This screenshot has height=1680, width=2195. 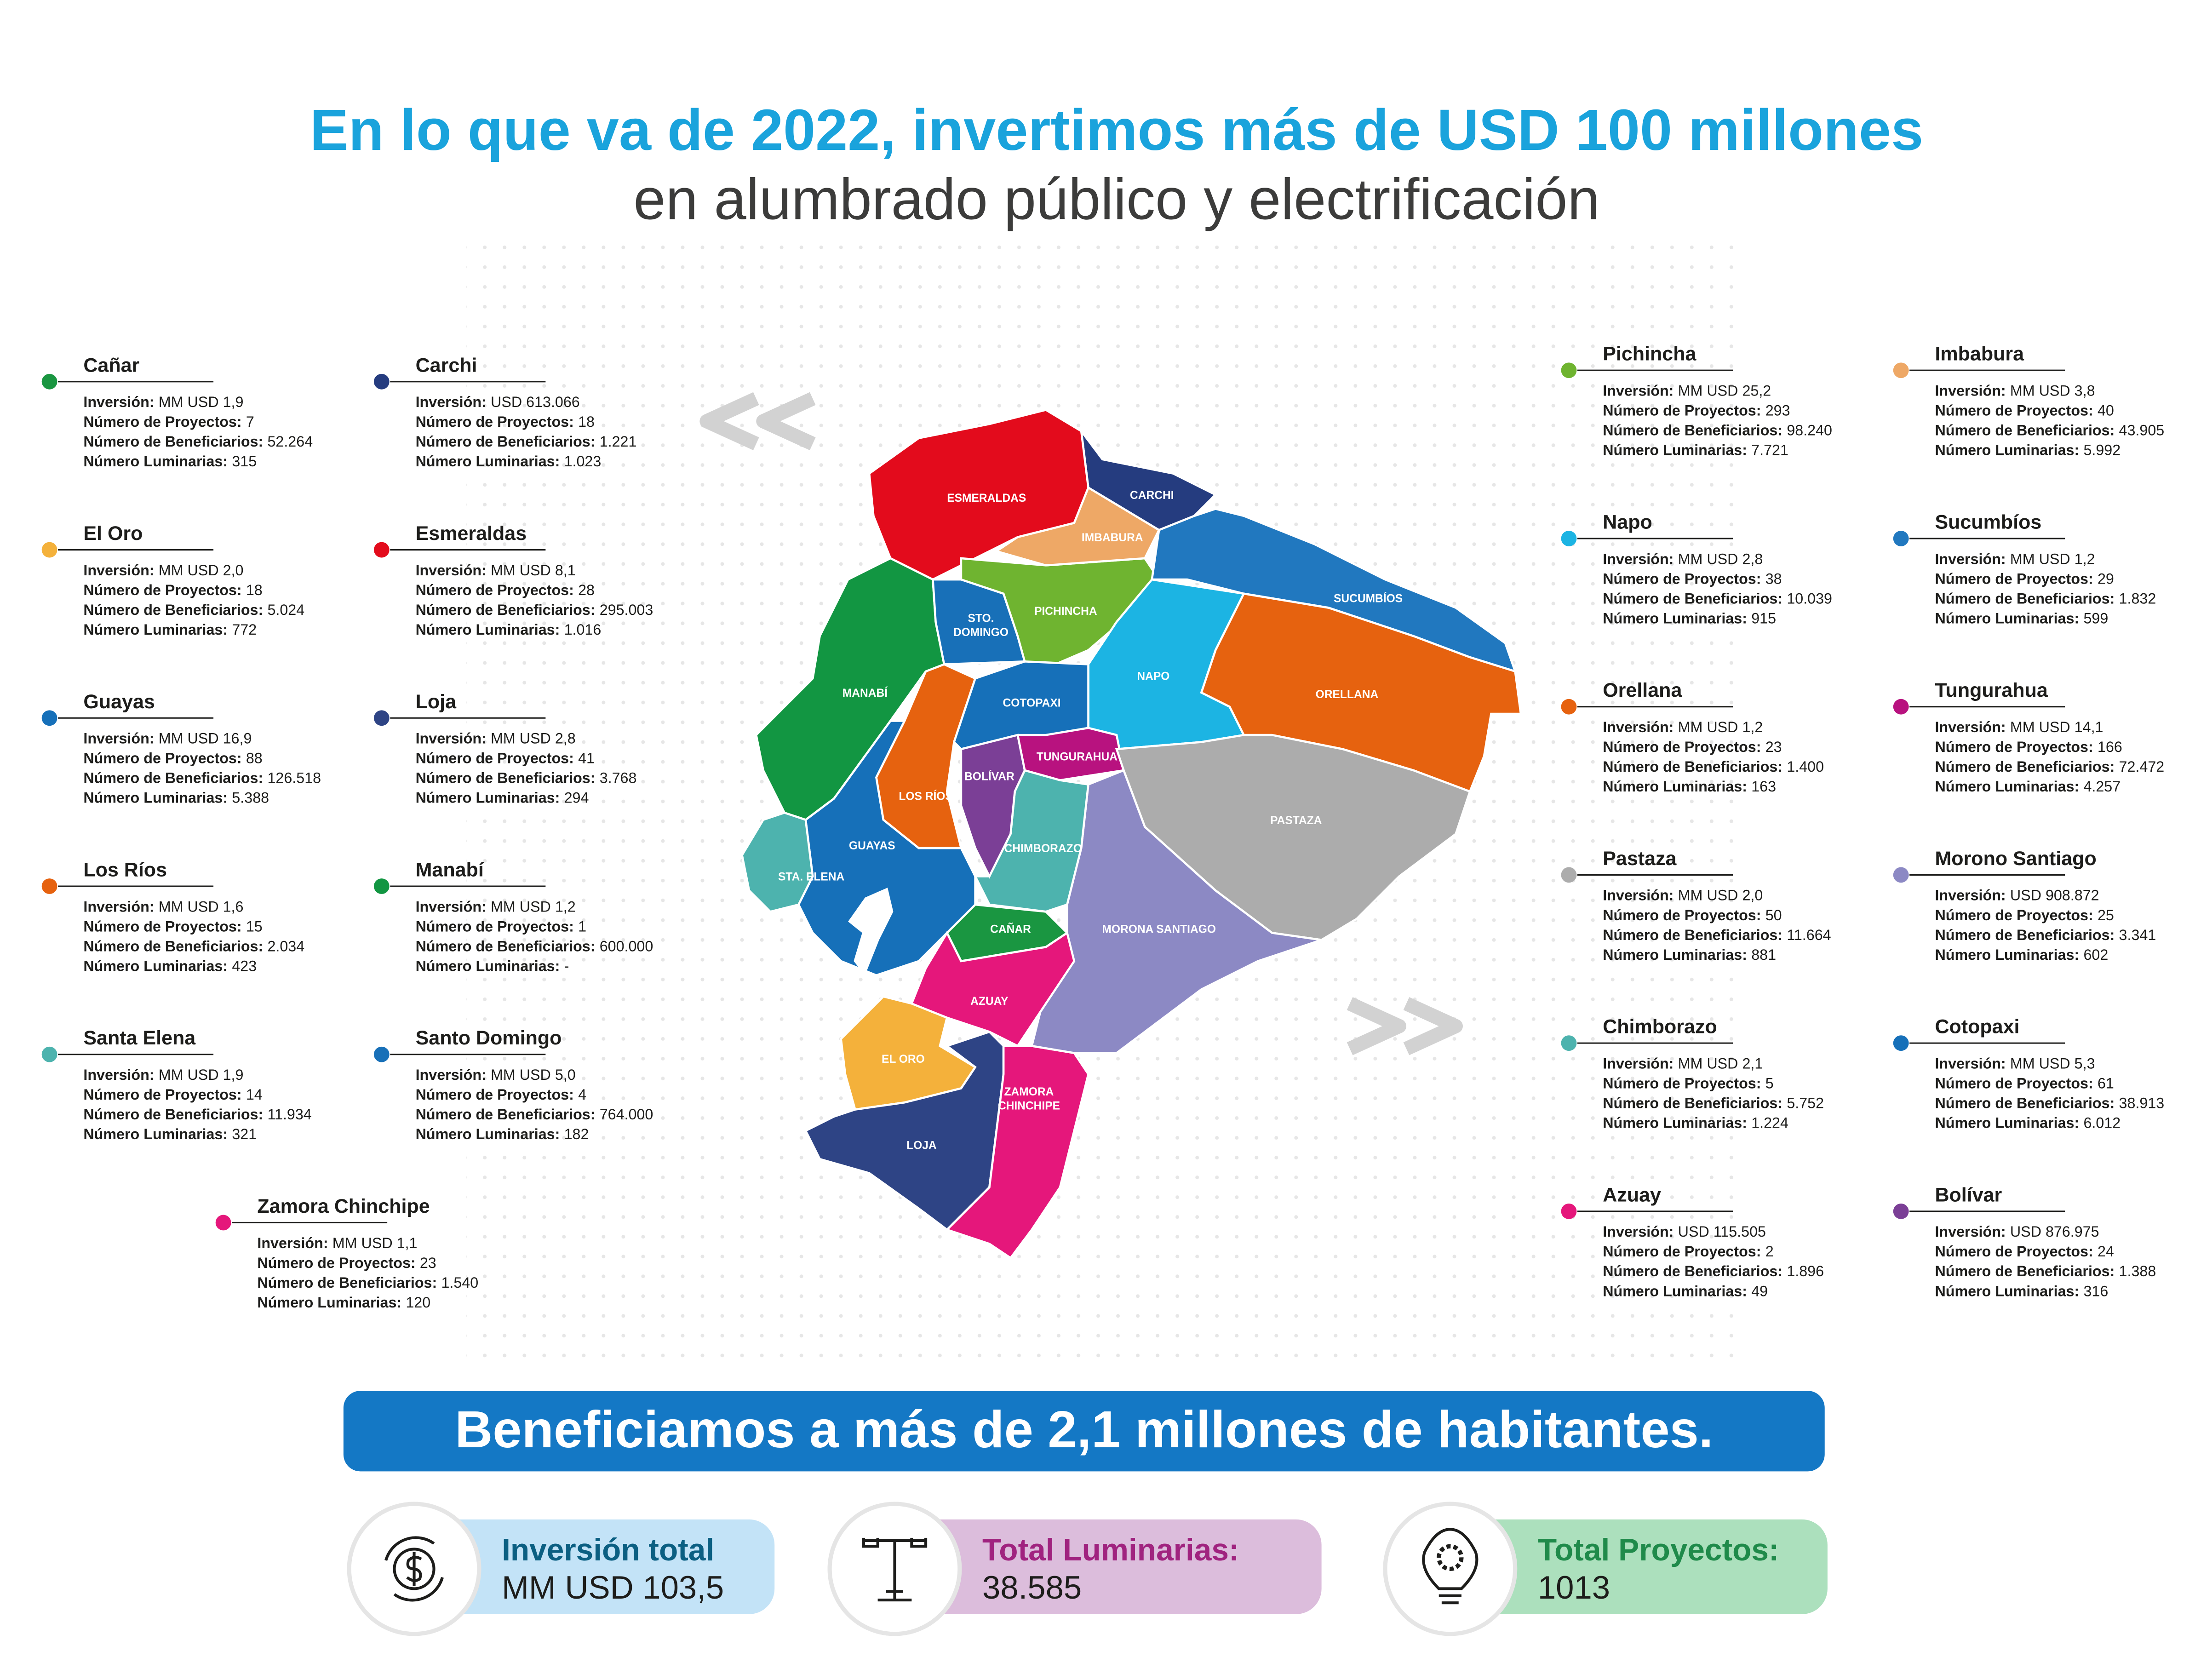 What do you see at coordinates (1112, 538) in the screenshot?
I see `map-label: IMBABURA` at bounding box center [1112, 538].